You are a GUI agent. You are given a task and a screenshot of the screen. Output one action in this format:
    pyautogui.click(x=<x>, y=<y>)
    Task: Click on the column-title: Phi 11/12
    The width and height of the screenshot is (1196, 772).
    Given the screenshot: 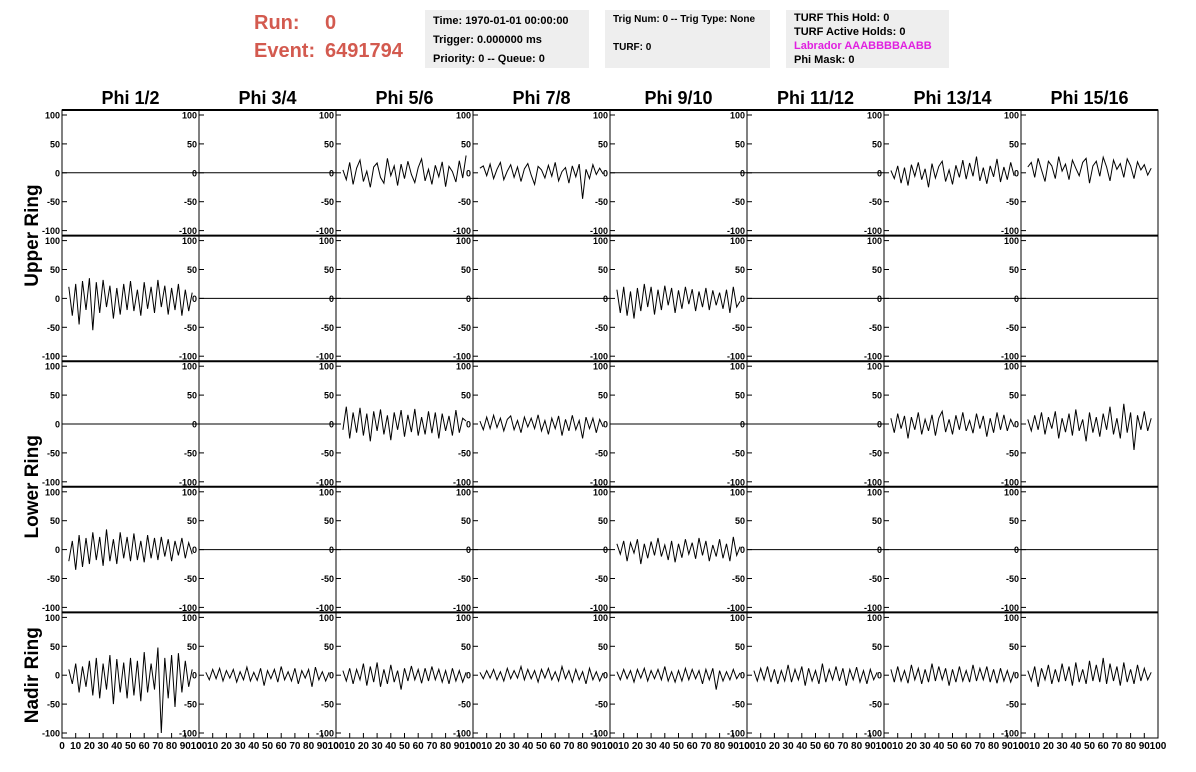 What is the action you would take?
    pyautogui.click(x=815, y=98)
    